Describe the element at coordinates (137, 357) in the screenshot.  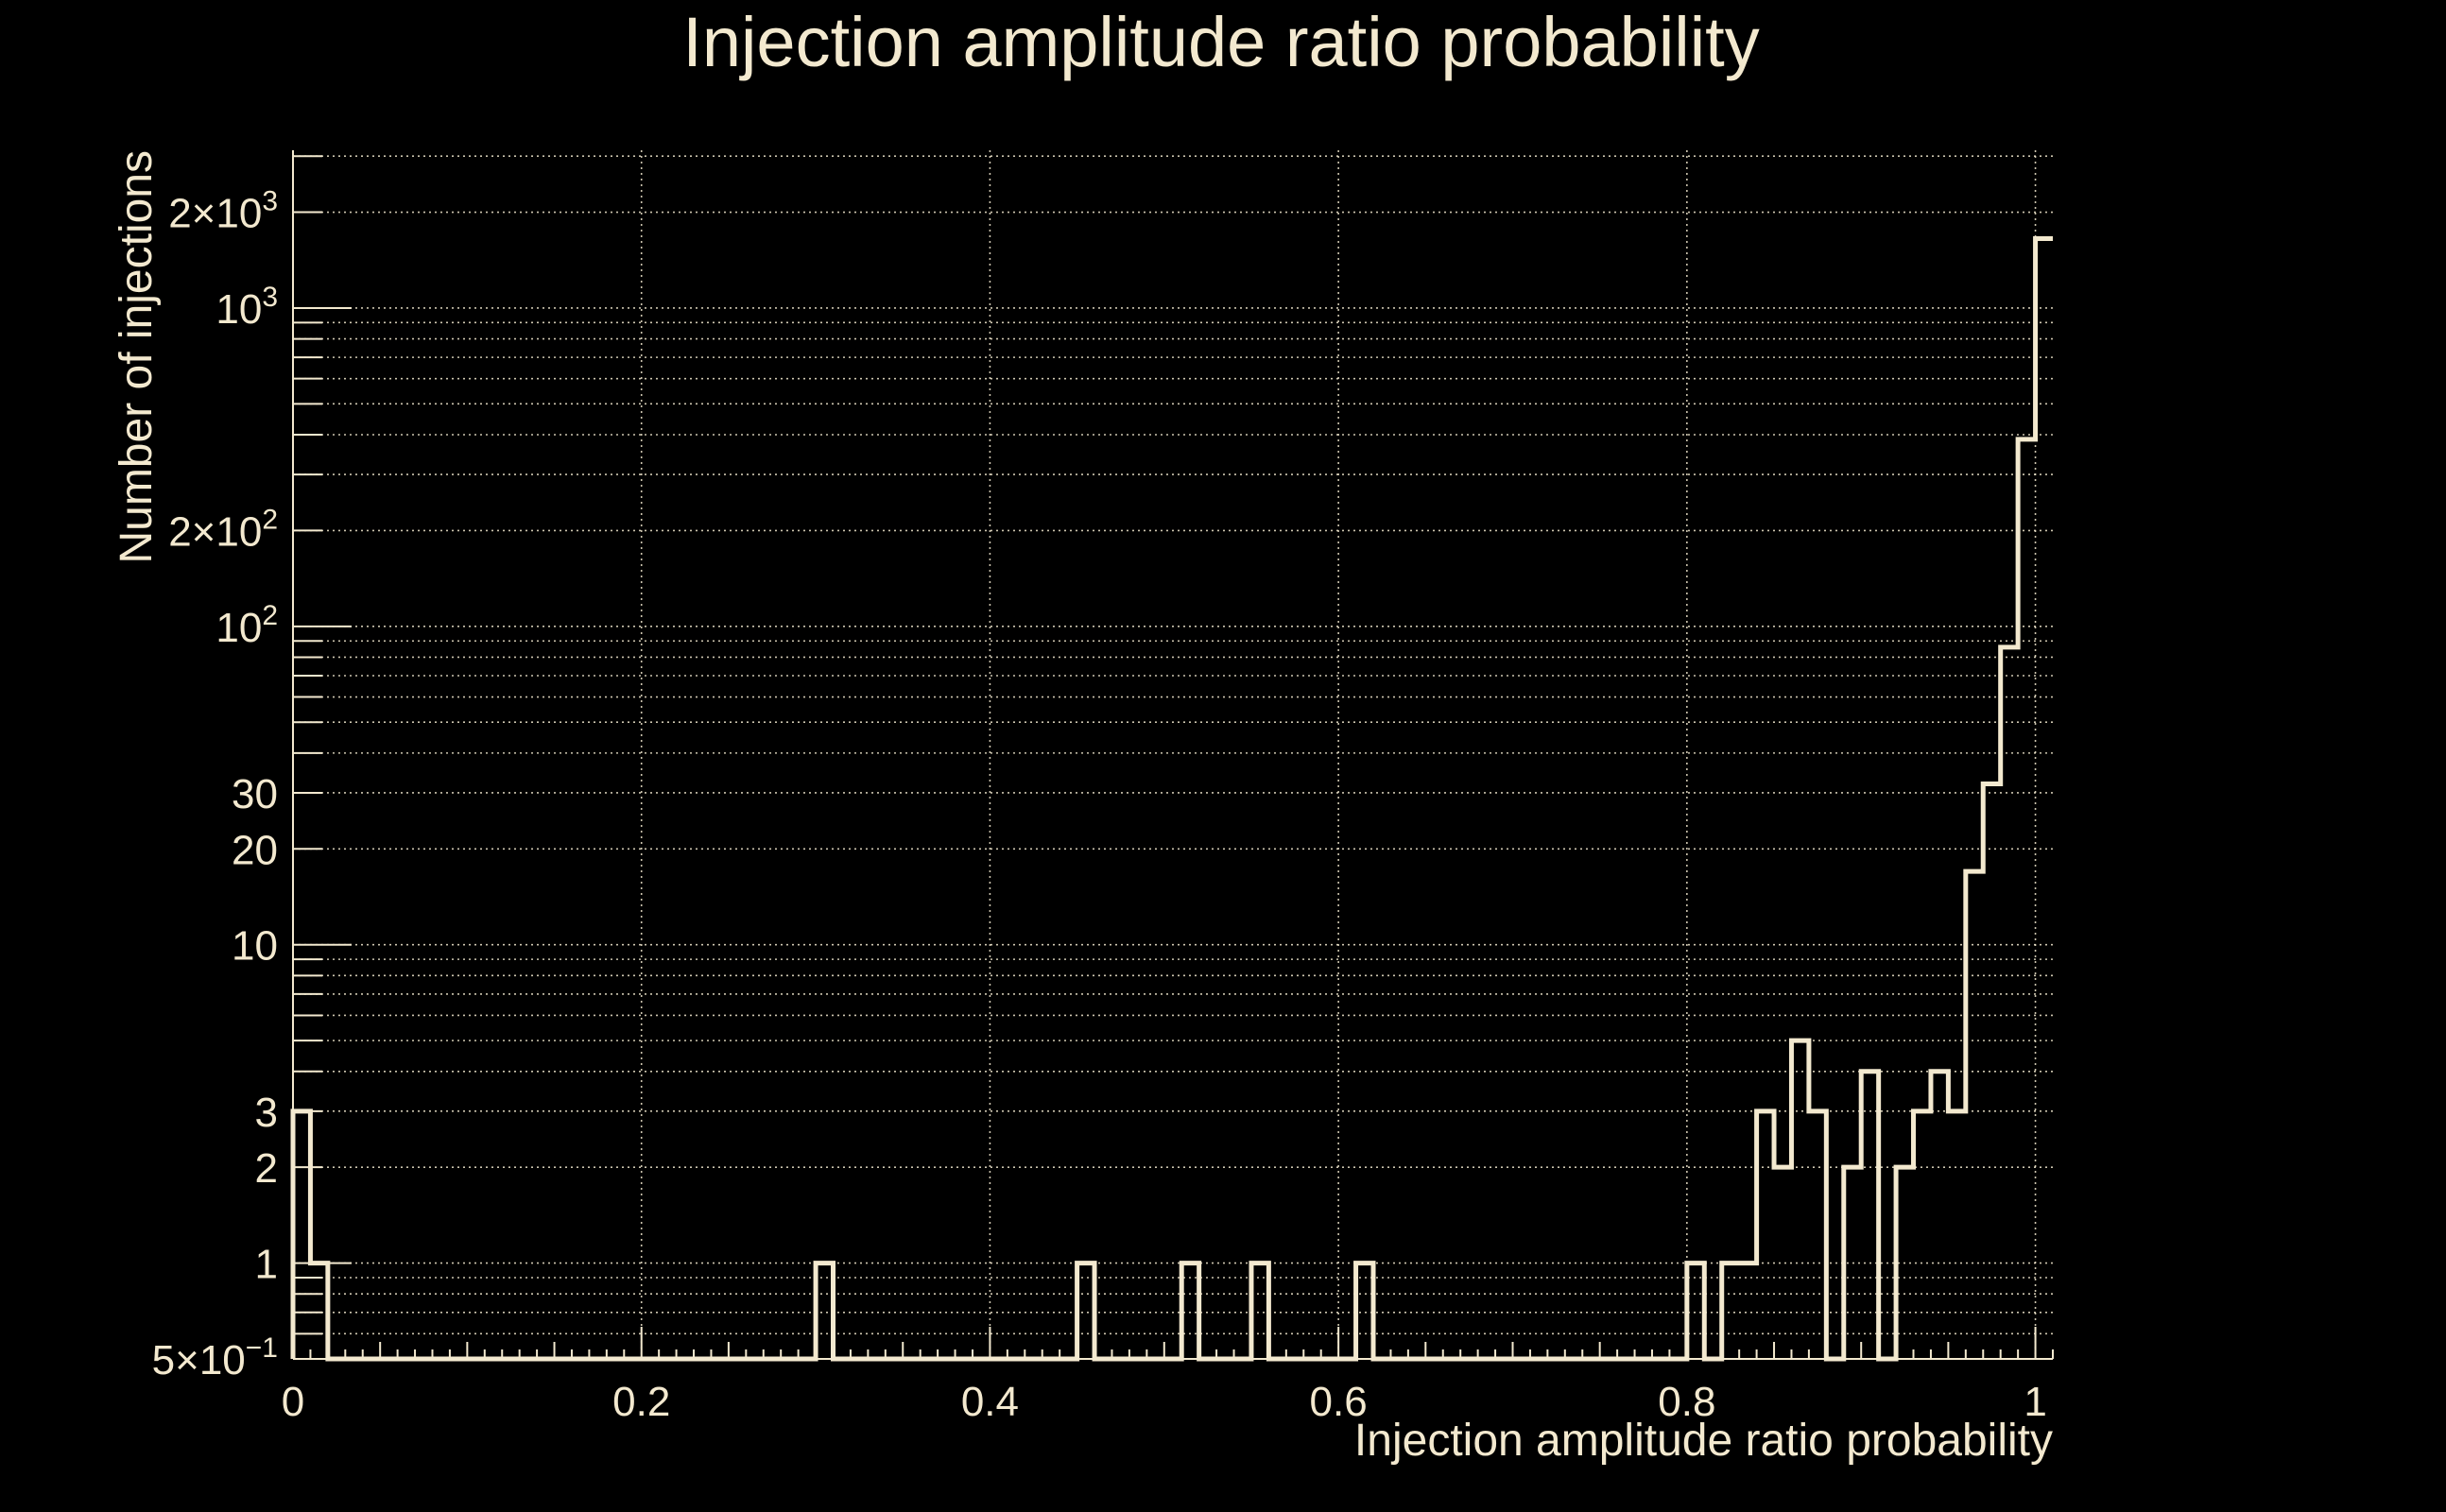
I see `y-axis-title: Number of injections` at that location.